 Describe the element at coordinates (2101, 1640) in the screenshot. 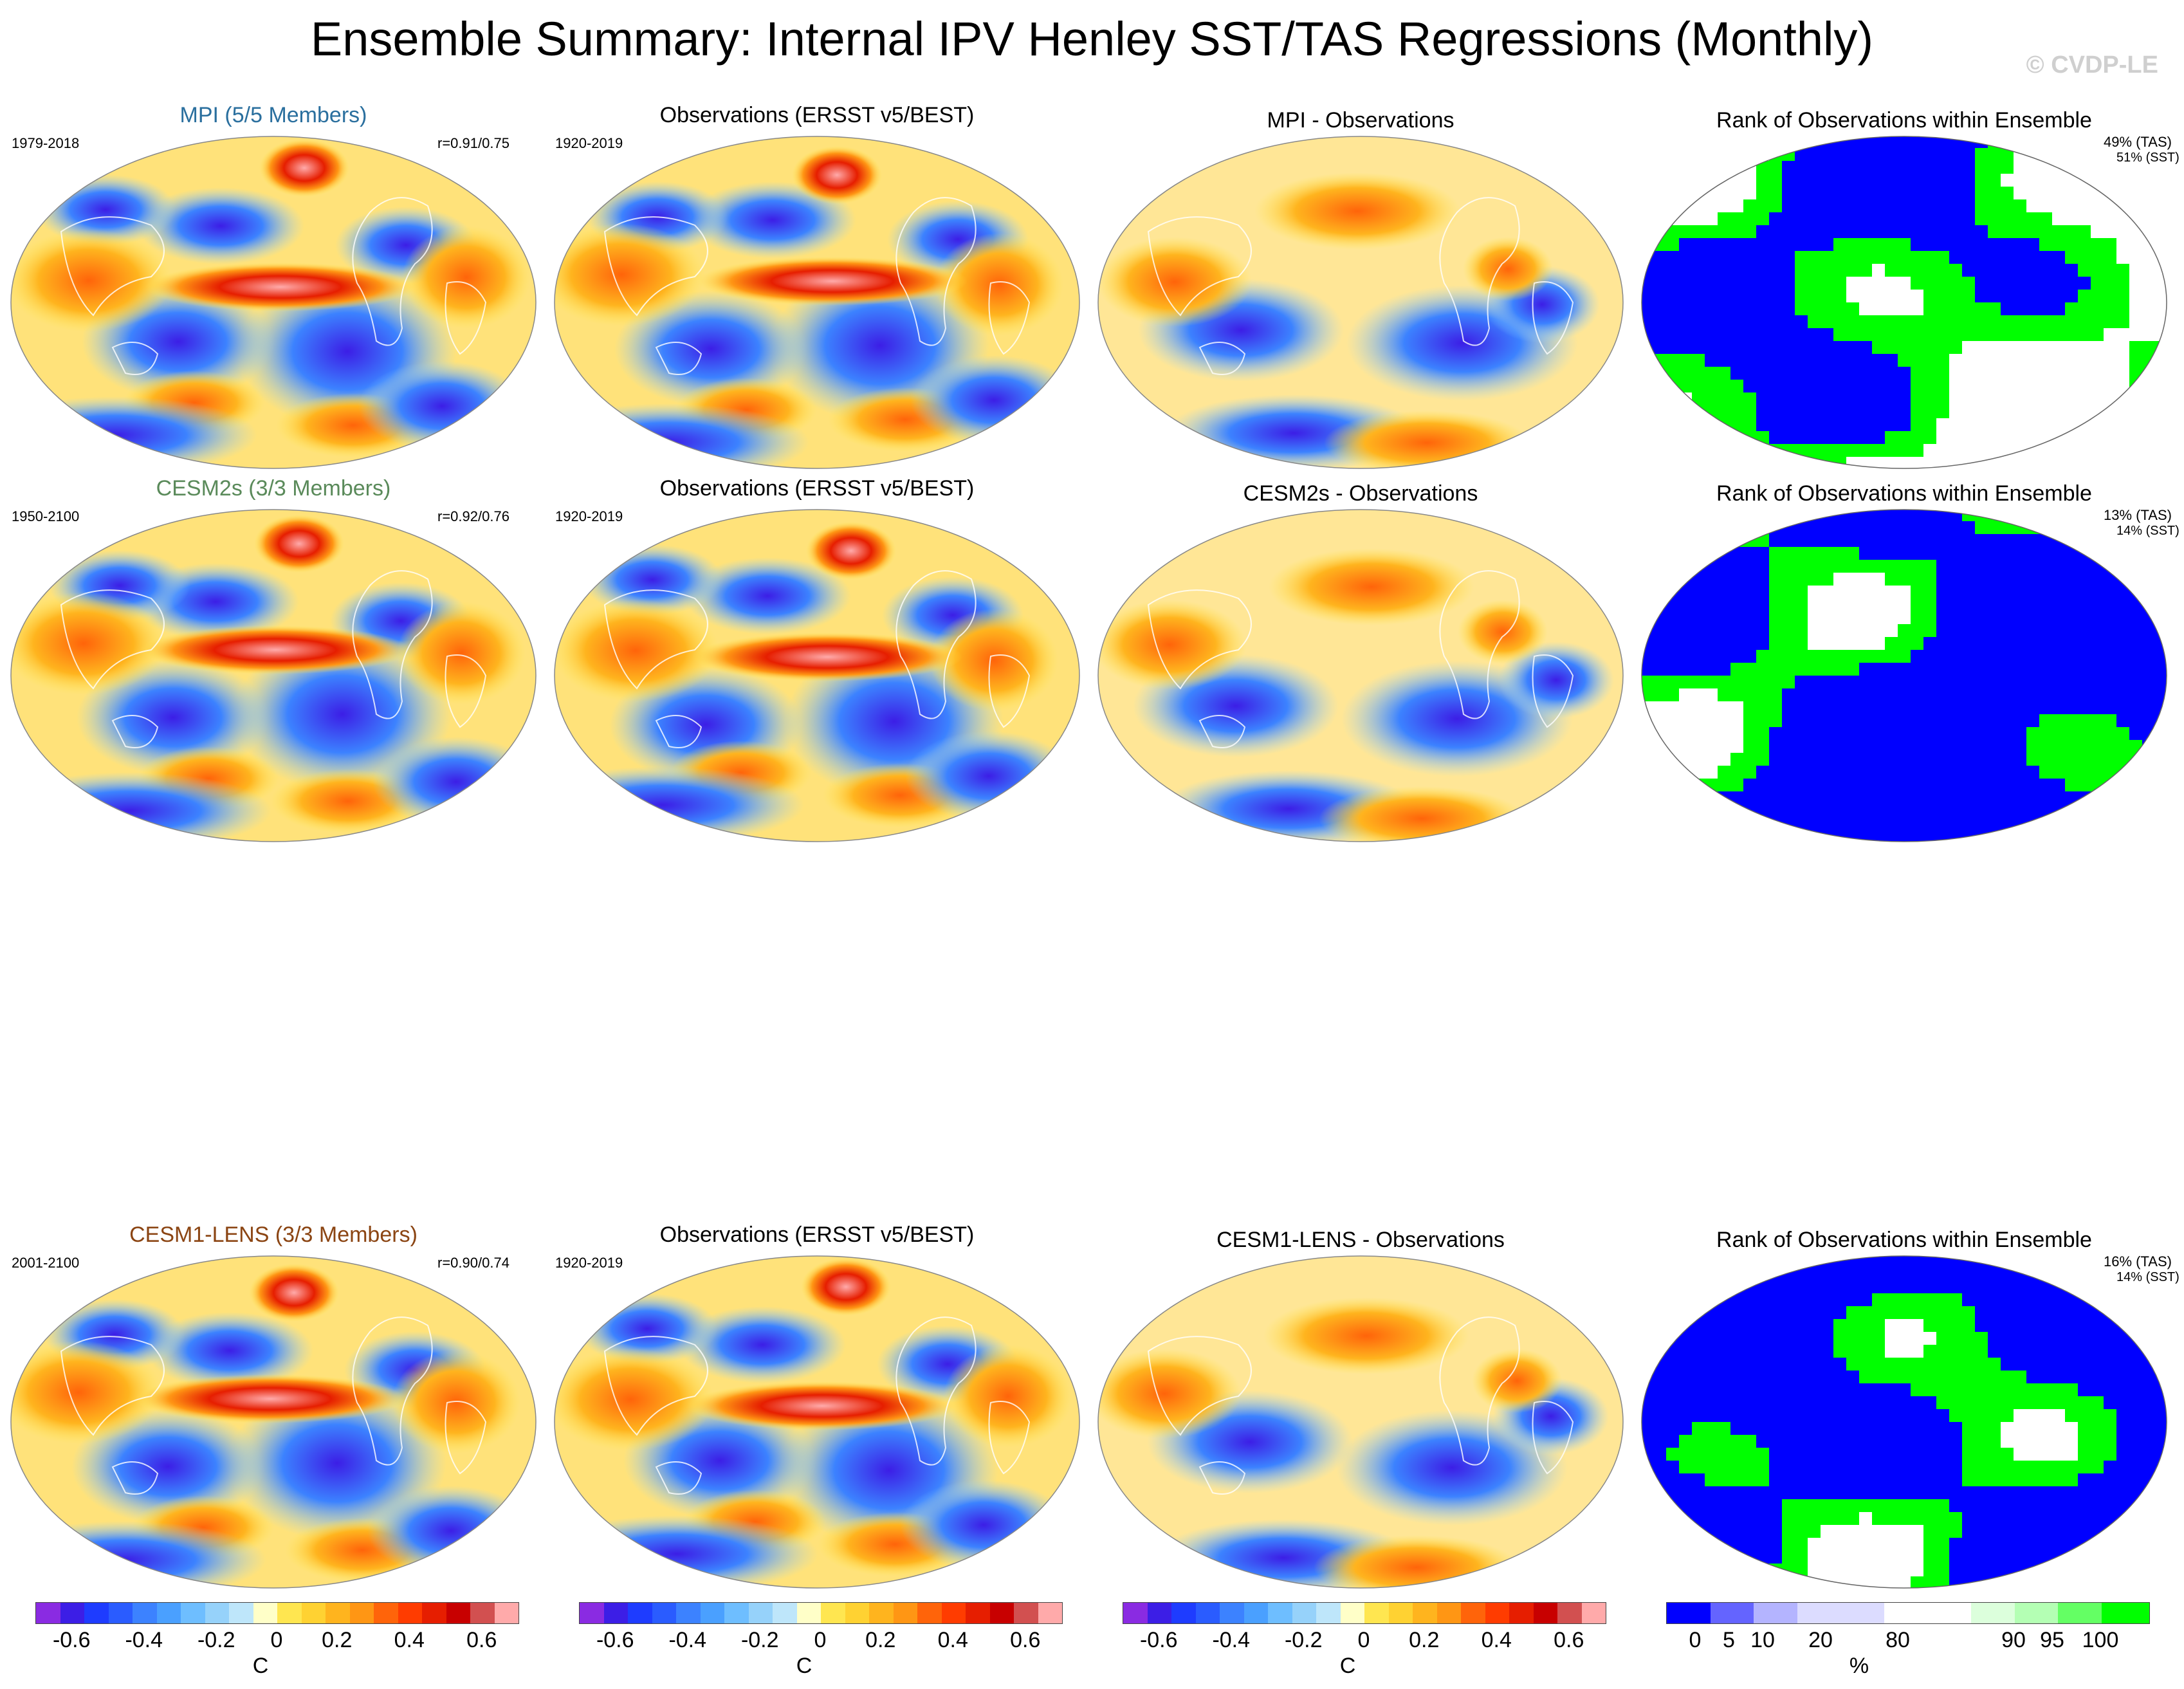

I see `colorbar-tick: 100` at that location.